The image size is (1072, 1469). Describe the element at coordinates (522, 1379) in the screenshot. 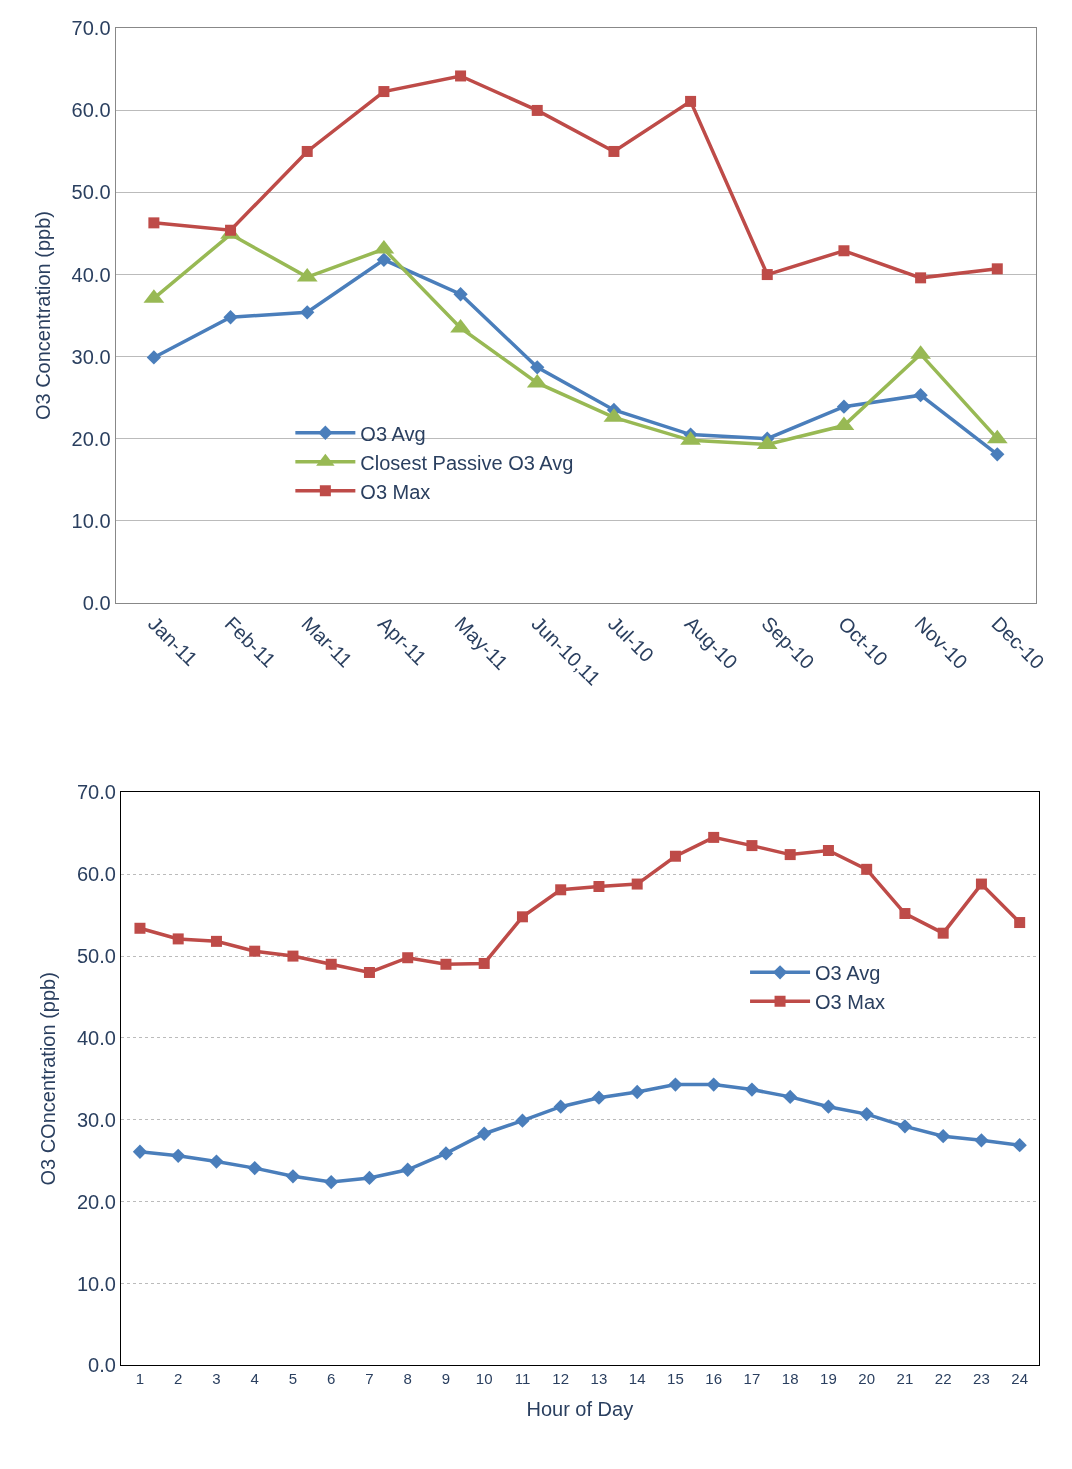

I see `x-tick-label: 11` at that location.